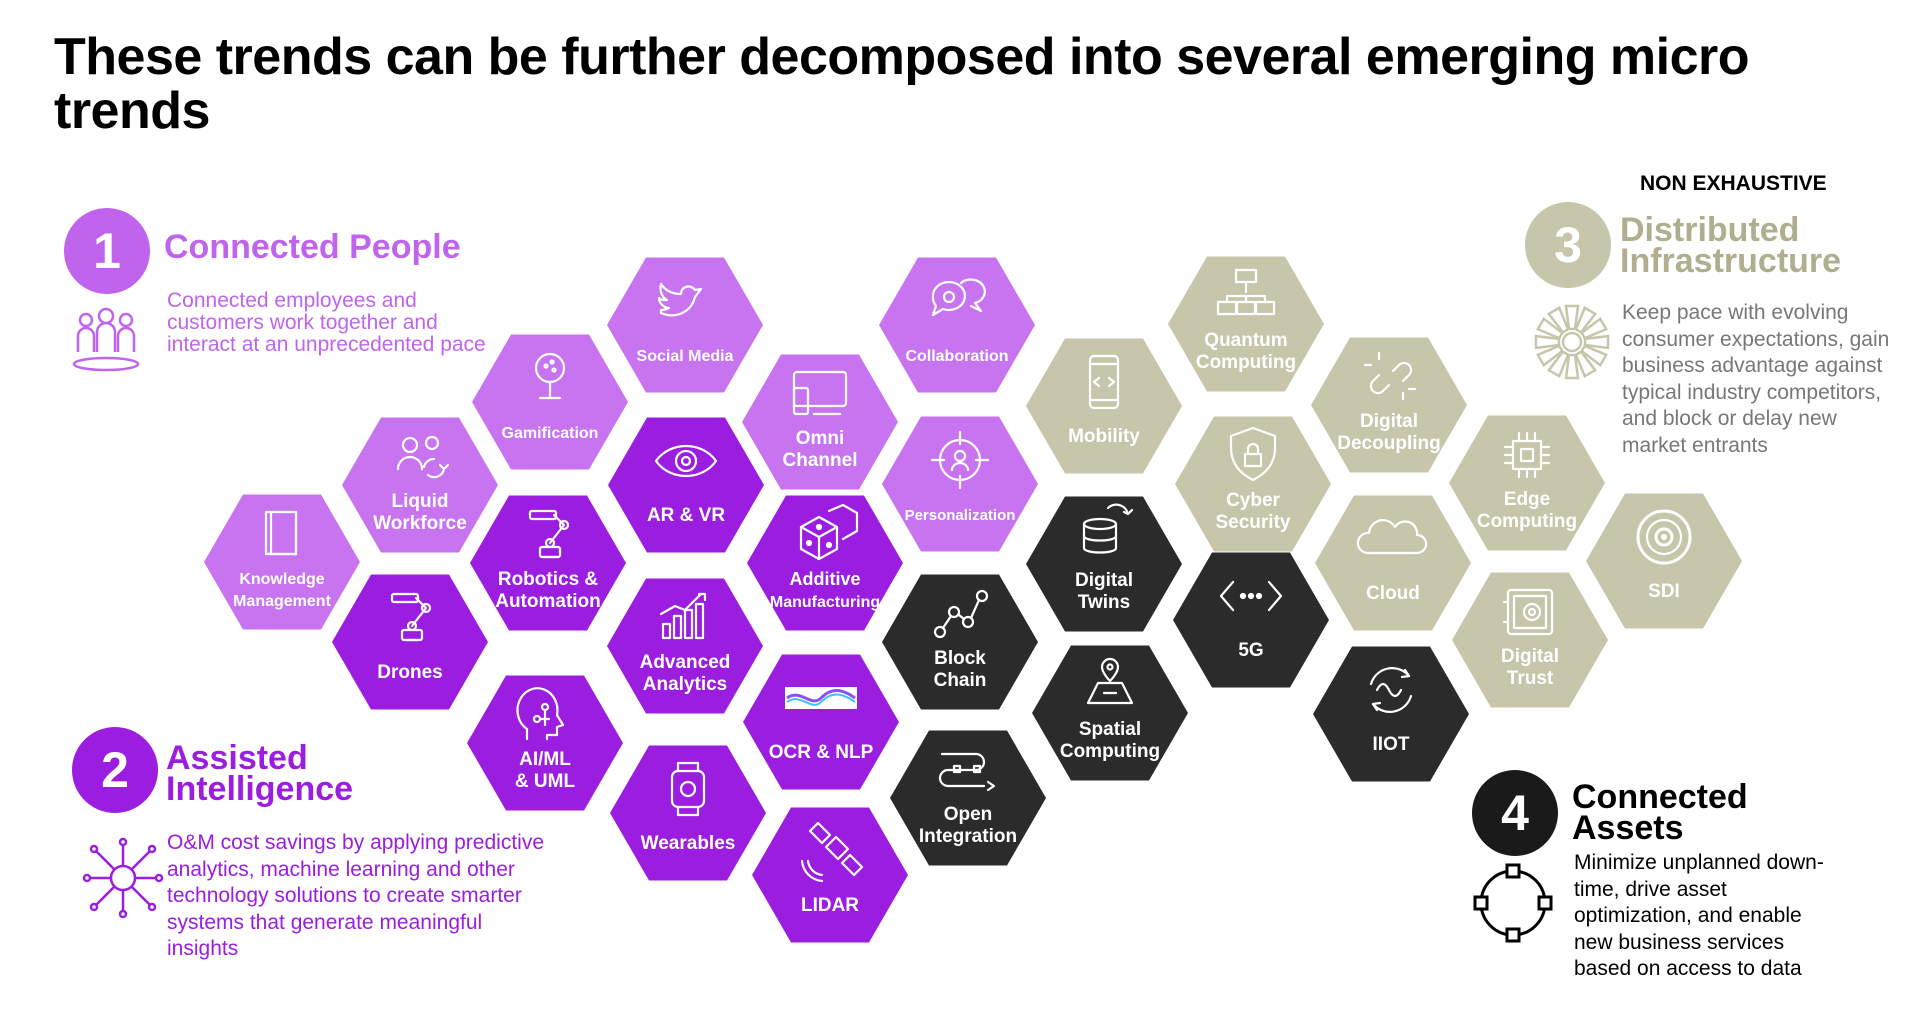 The height and width of the screenshot is (1009, 1908). Describe the element at coordinates (1253, 522) in the screenshot. I see `hex-label: Security` at that location.